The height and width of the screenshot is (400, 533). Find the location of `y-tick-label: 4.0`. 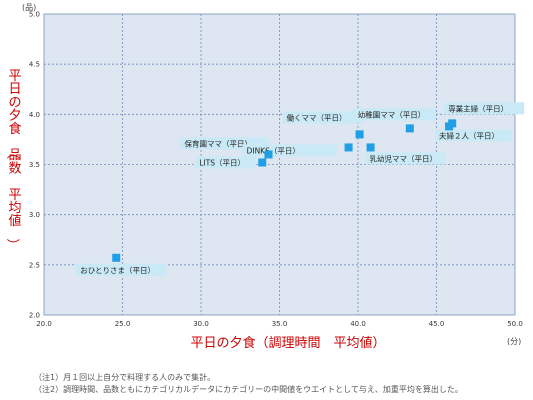

y-tick-label: 4.0 is located at coordinates (34, 115).